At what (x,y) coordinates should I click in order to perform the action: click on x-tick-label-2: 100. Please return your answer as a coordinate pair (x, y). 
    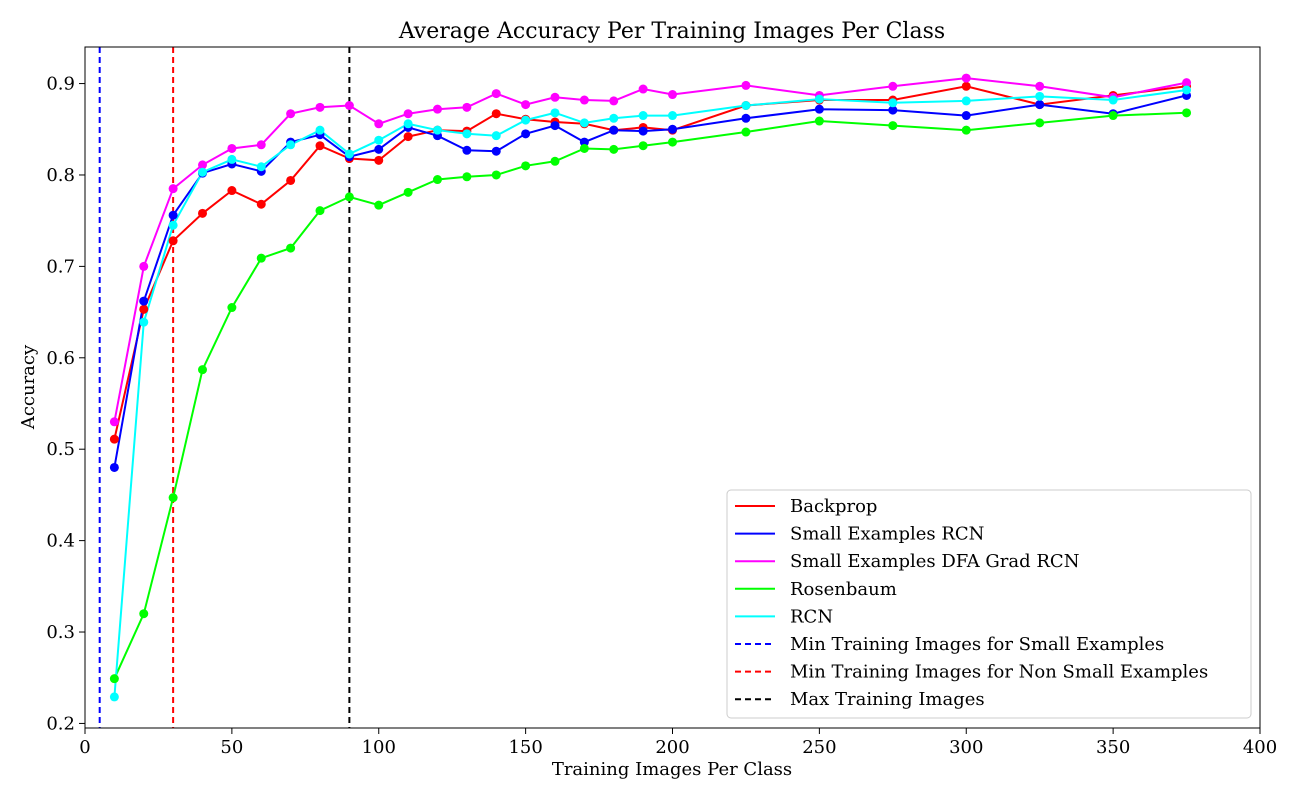
    Looking at the image, I should click on (379, 747).